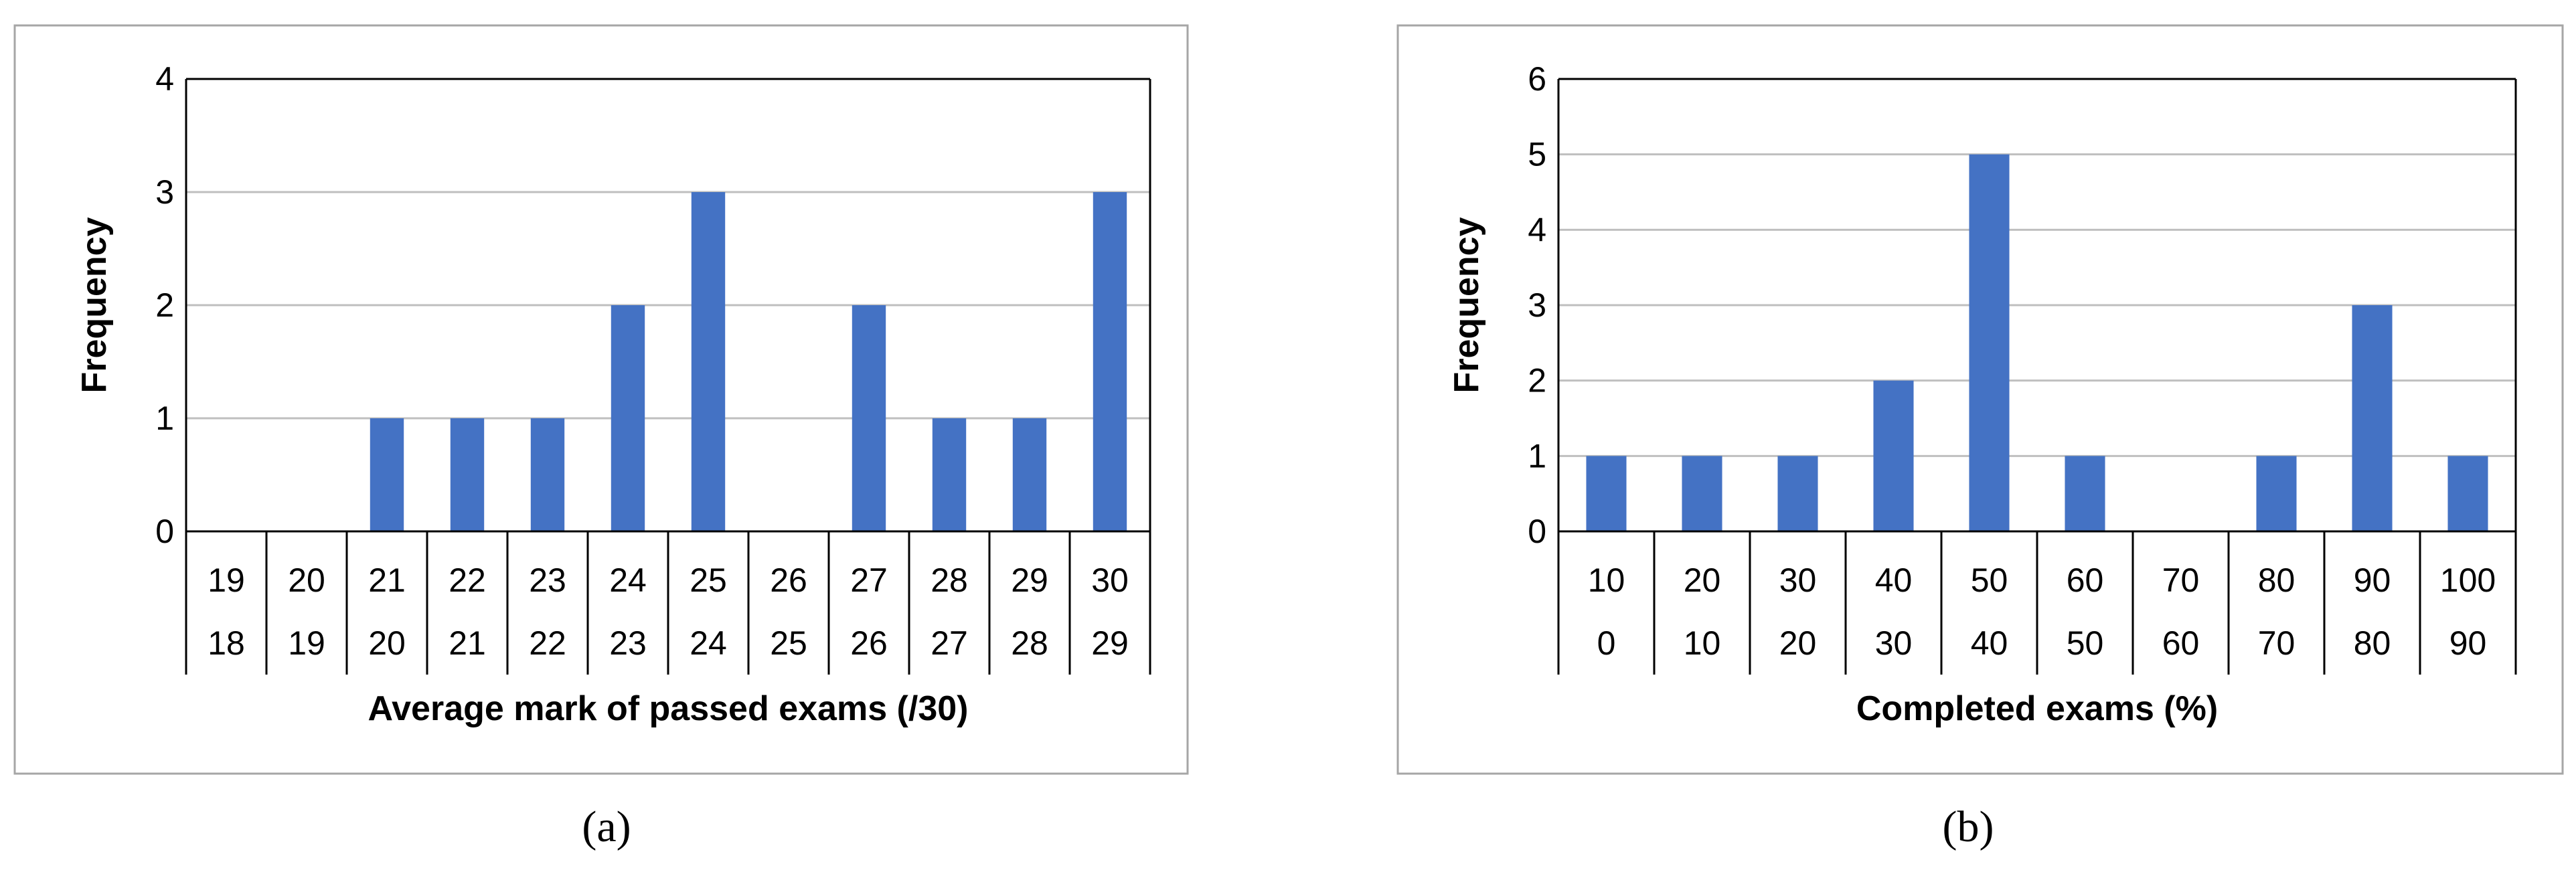  Describe the element at coordinates (468, 643) in the screenshot. I see `category-lower-label: 21` at that location.